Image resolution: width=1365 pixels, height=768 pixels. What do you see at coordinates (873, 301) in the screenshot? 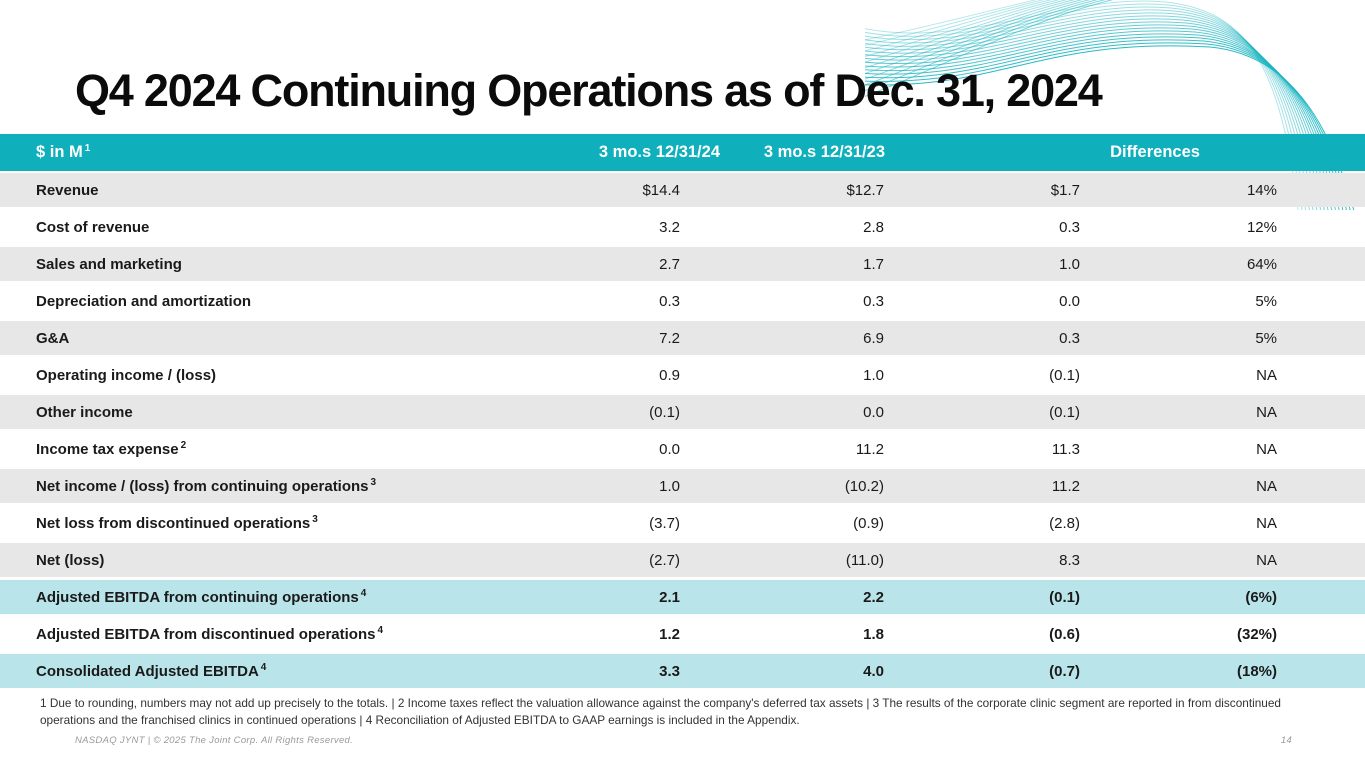
I see `cell-v2: 0.3` at bounding box center [873, 301].